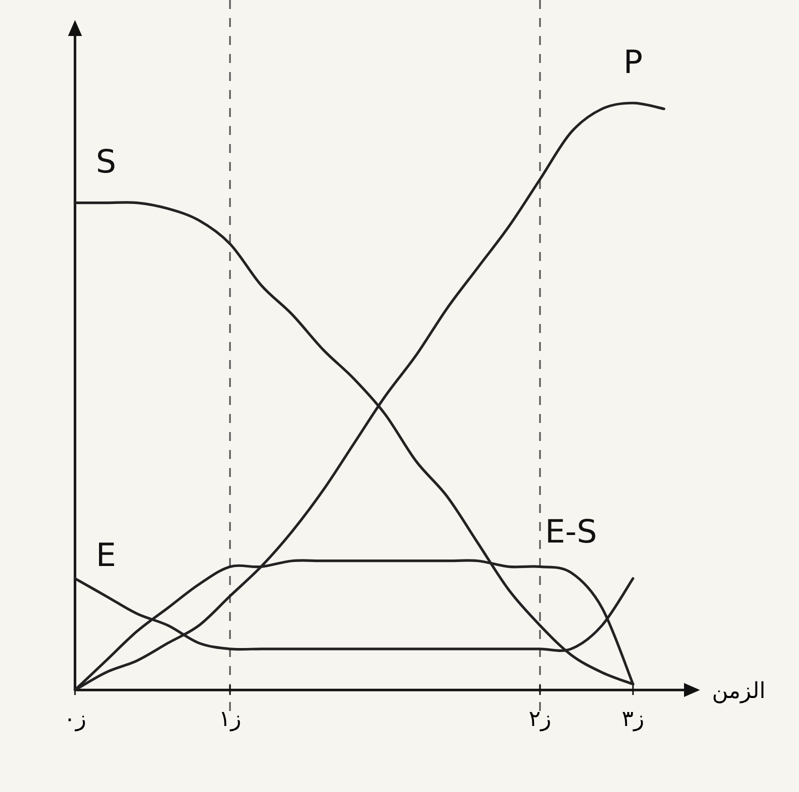 This screenshot has width=799, height=792. Describe the element at coordinates (739, 691) in the screenshot. I see `x-axis-title: الزمن` at that location.